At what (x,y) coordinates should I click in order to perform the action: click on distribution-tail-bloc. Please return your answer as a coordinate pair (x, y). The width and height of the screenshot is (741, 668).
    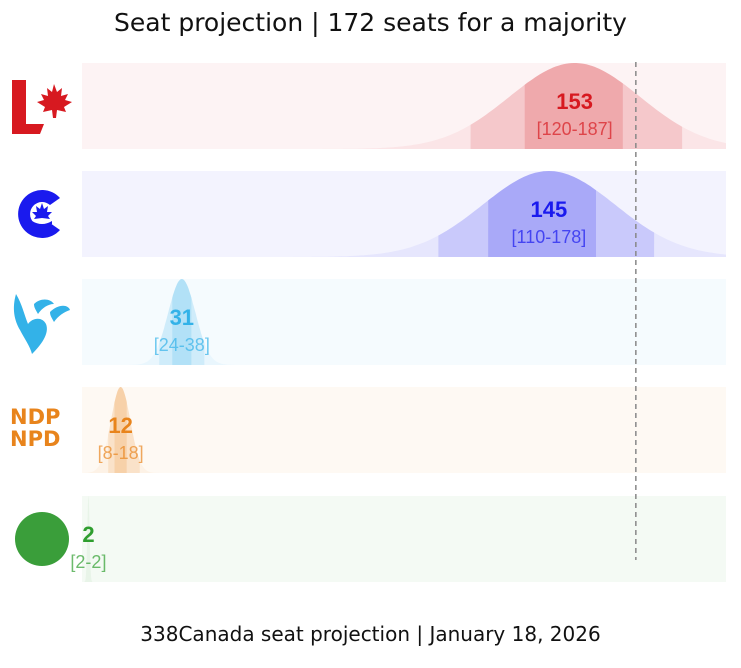
    Looking at the image, I should click on (182, 322).